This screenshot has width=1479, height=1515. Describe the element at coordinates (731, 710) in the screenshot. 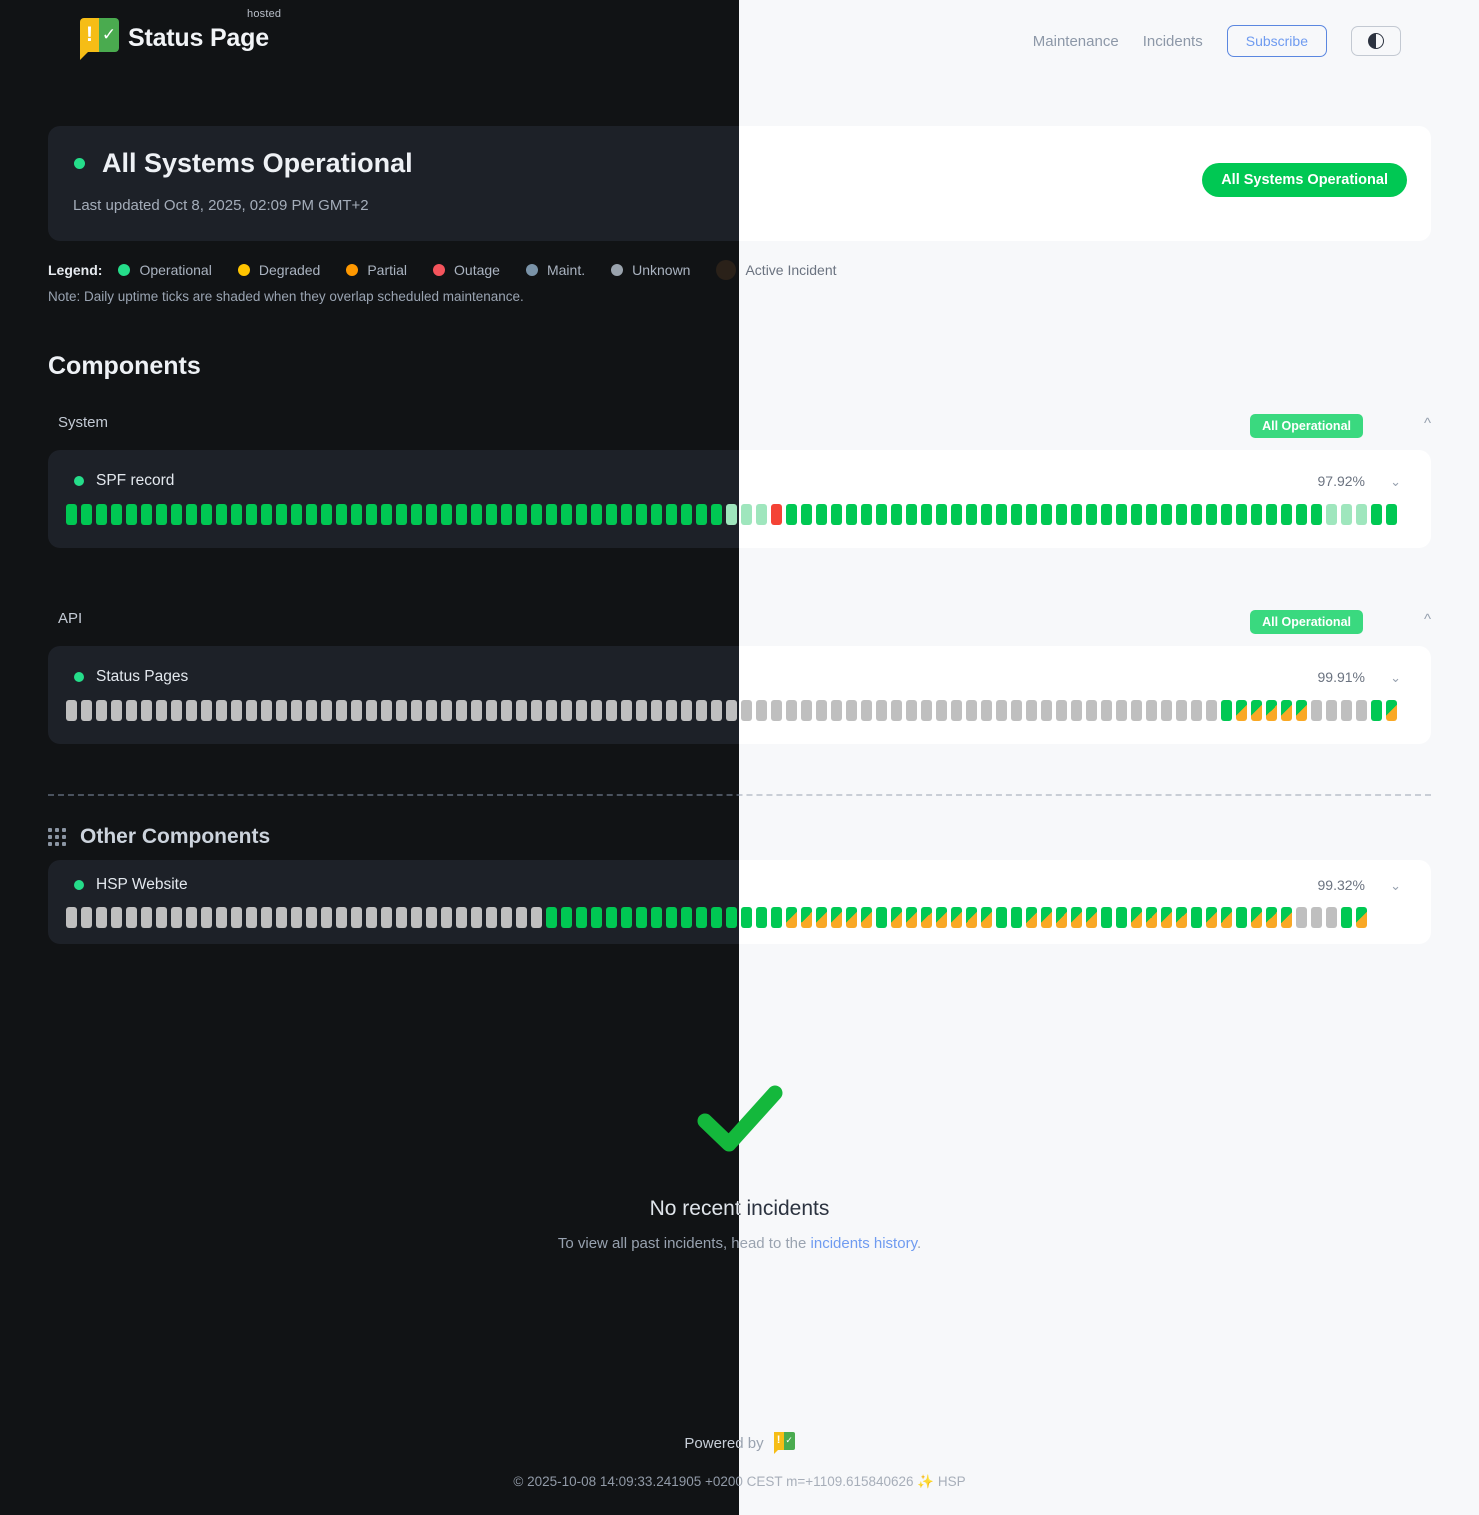

I see `uptime-ticks-status-pages` at that location.